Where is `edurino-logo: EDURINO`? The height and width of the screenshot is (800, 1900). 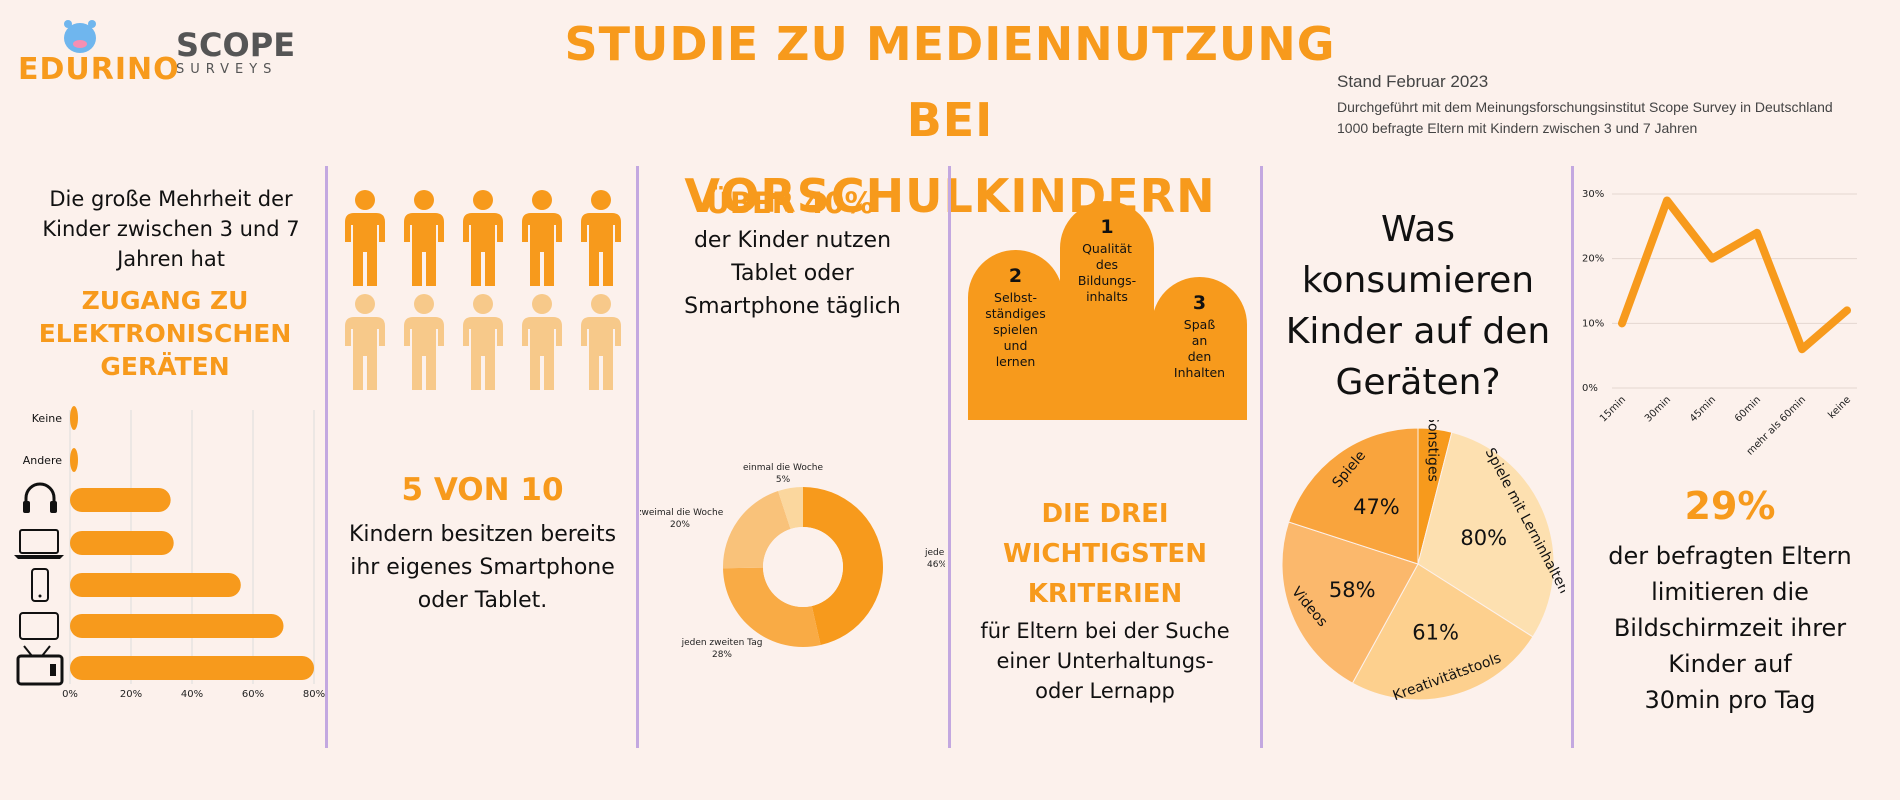
edurino-logo: EDURINO is located at coordinates (97, 51).